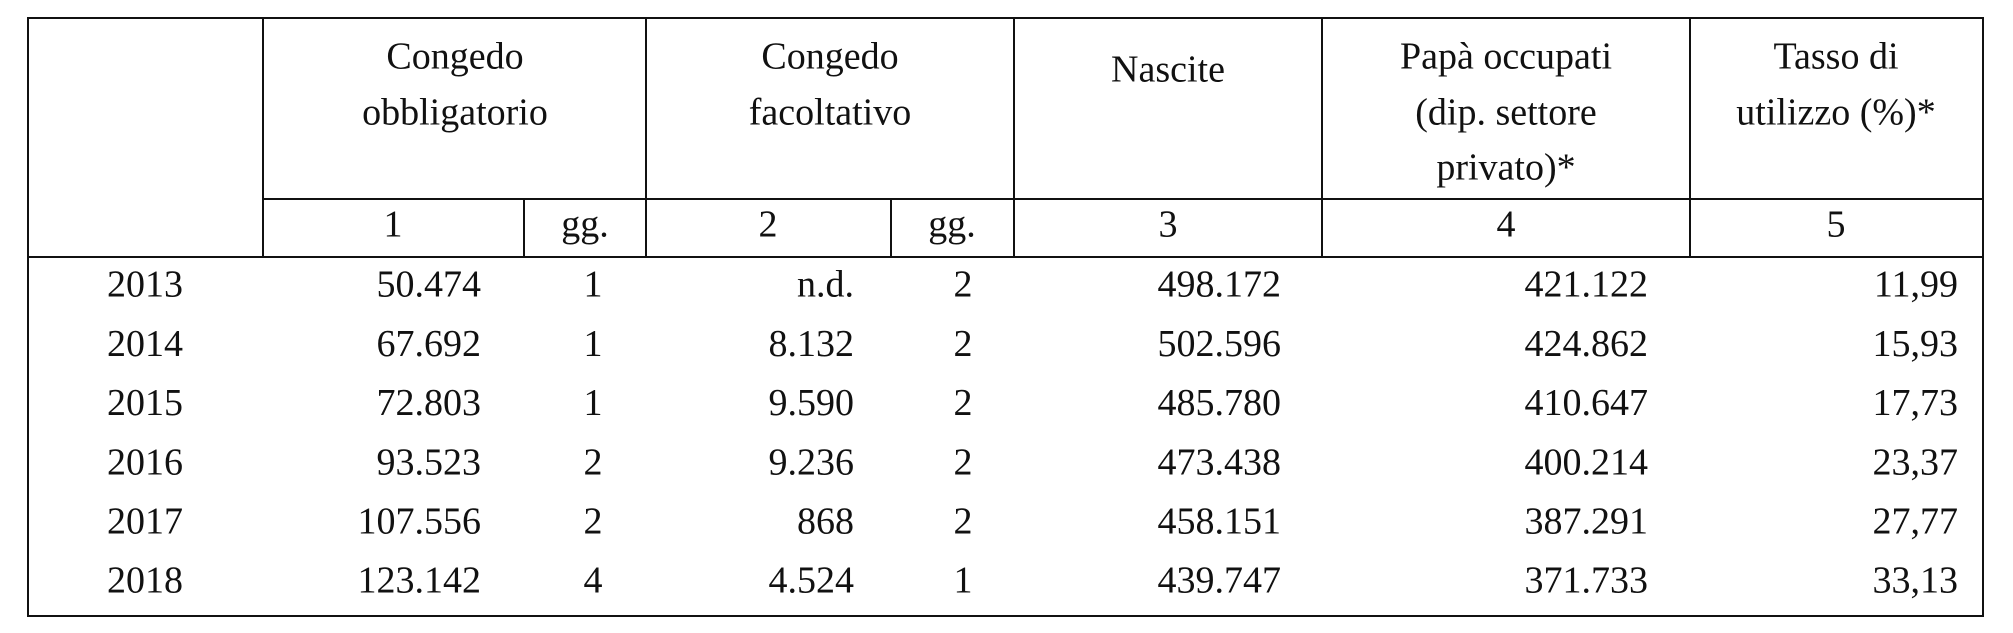 This screenshot has height=633, width=2013. Describe the element at coordinates (1835, 113) in the screenshot. I see `header-cell: utilizzo (%)*` at that location.